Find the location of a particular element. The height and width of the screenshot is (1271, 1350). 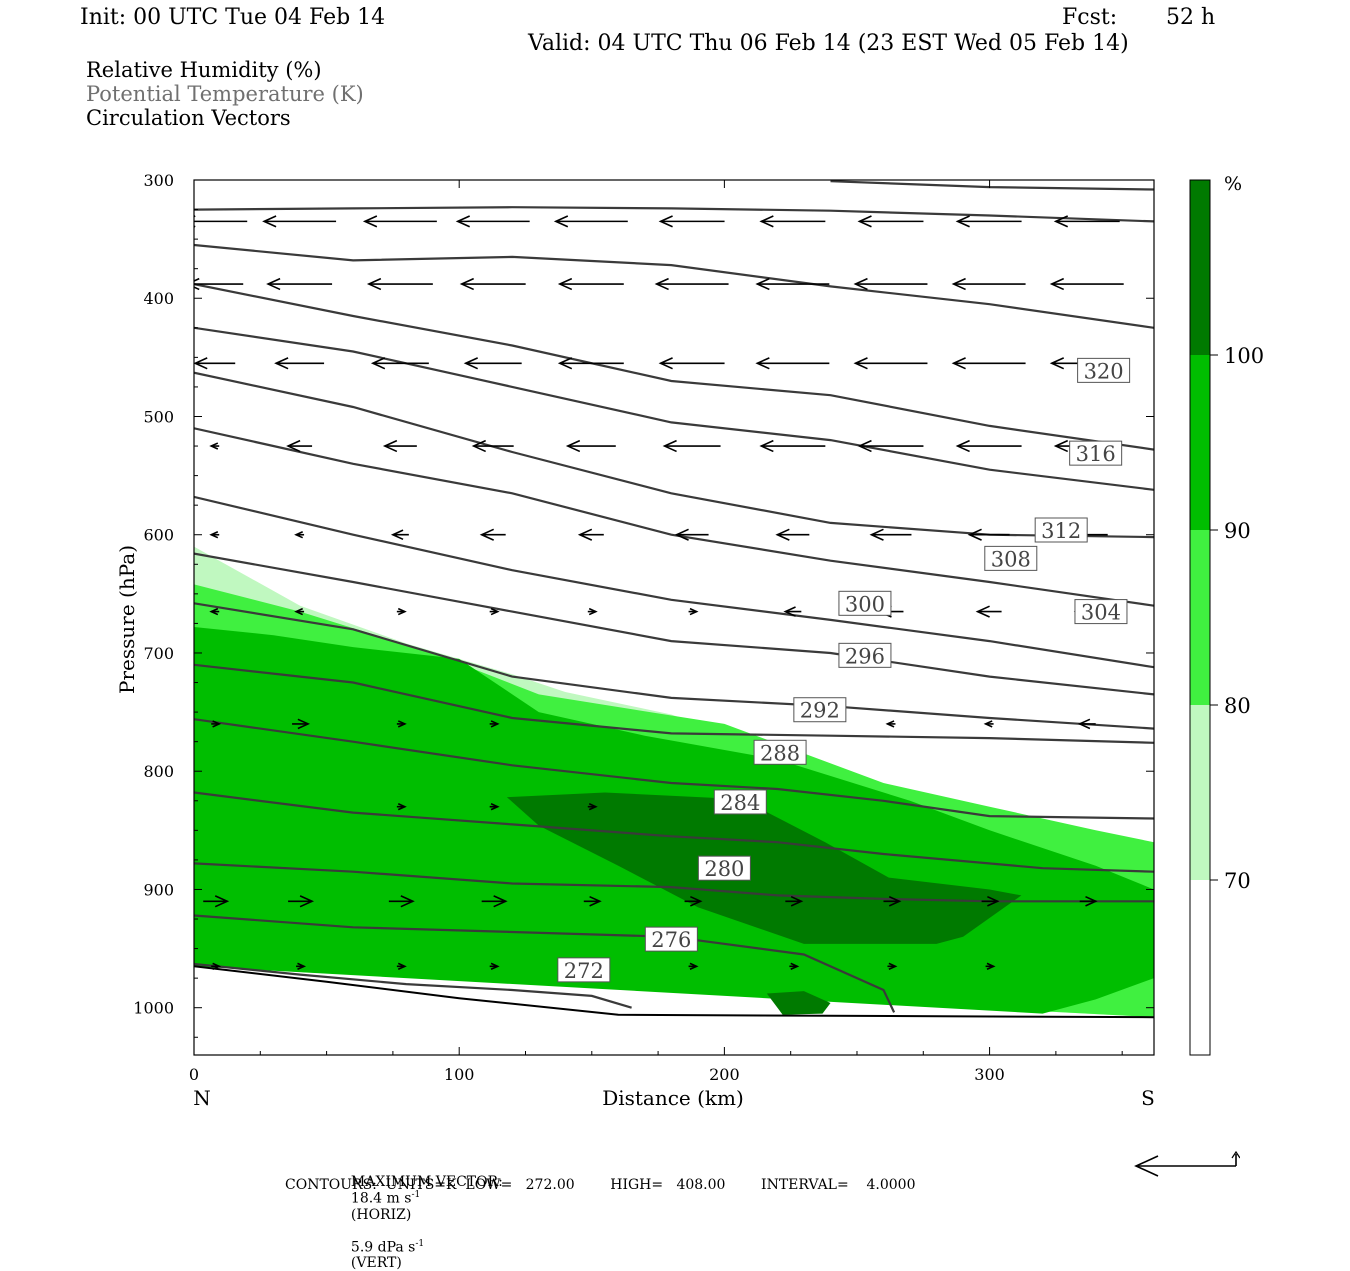

isentrope-label: 272 is located at coordinates (584, 970).